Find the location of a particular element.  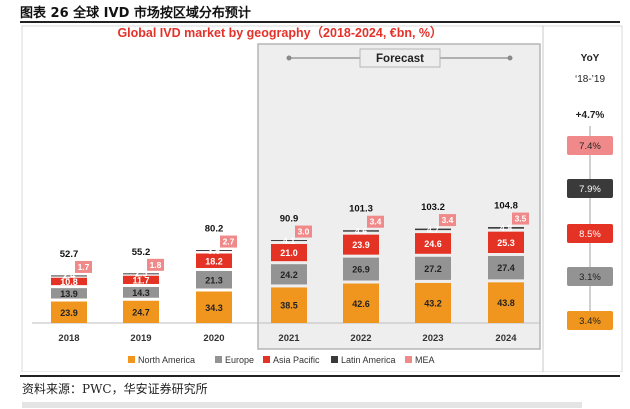

x-tick-2022: 2022 is located at coordinates (360, 338).